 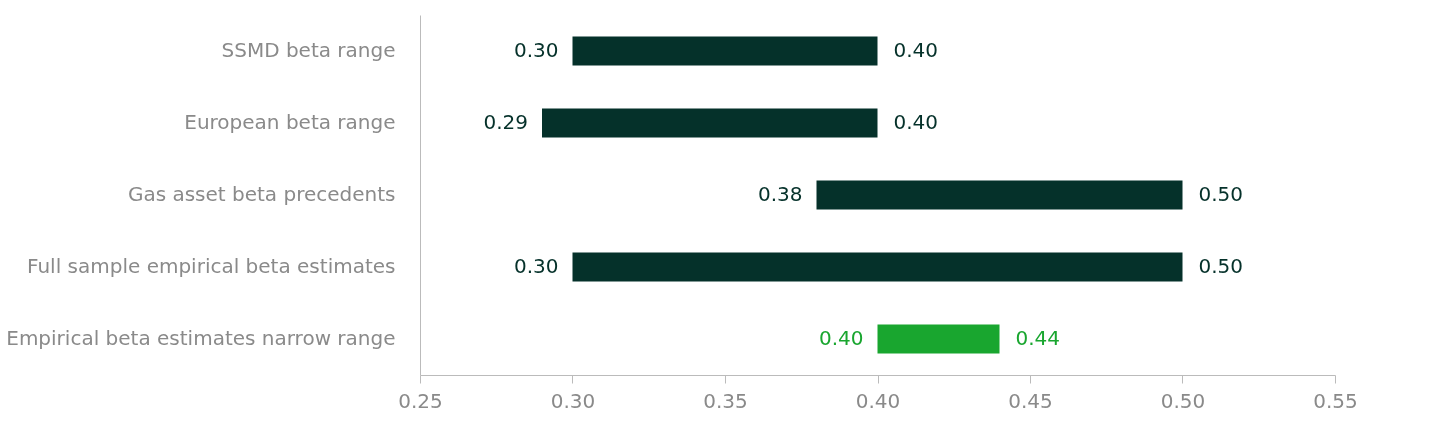 What do you see at coordinates (878, 400) in the screenshot?
I see `x-tick-label: 0.40` at bounding box center [878, 400].